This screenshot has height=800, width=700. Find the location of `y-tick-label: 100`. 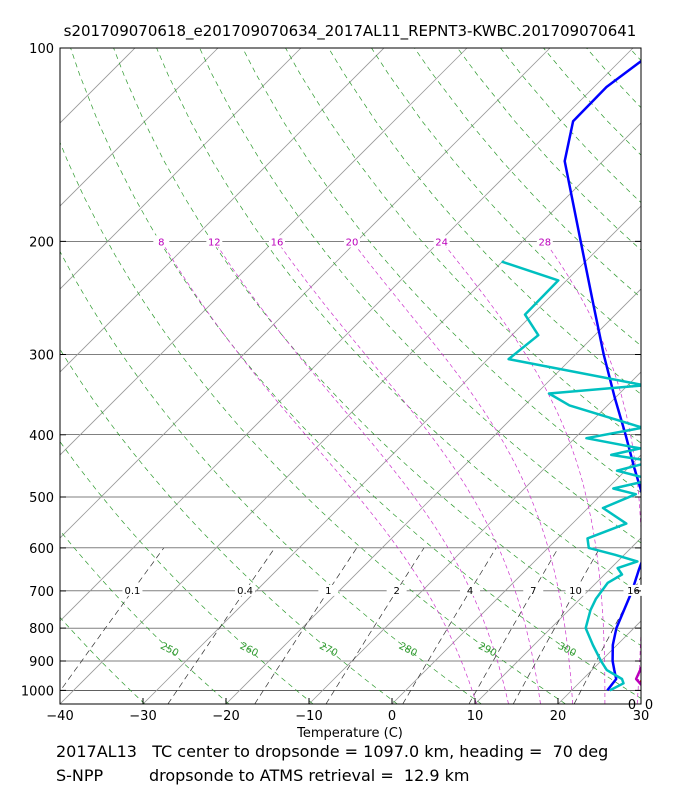

y-tick-label: 100 is located at coordinates (41, 49).